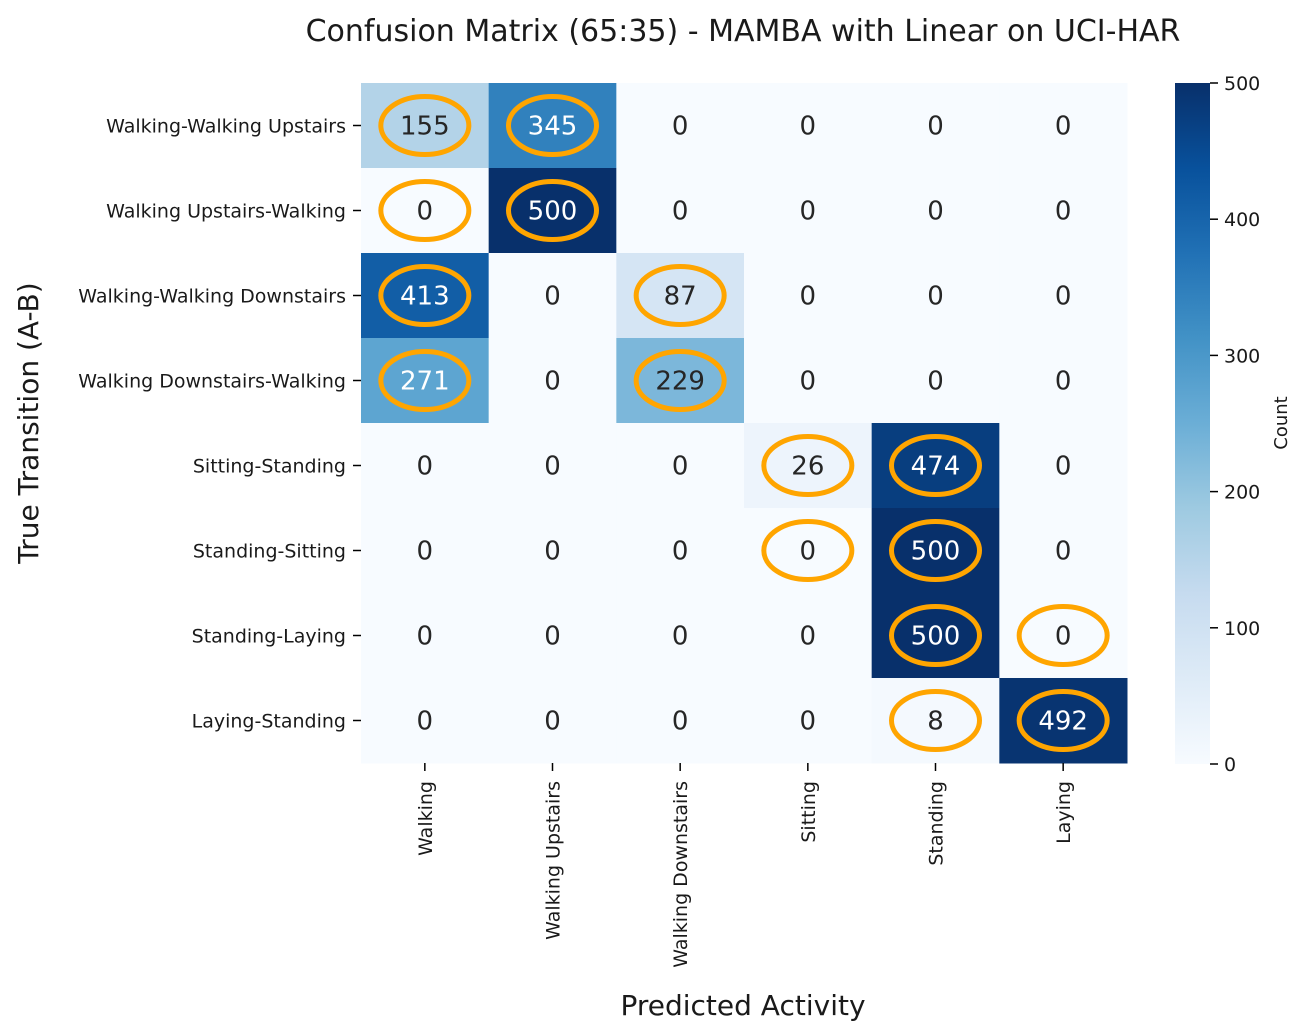 Image resolution: width=1306 pixels, height=1035 pixels. Describe the element at coordinates (937, 823) in the screenshot. I see `x-tick-label: Standing` at that location.